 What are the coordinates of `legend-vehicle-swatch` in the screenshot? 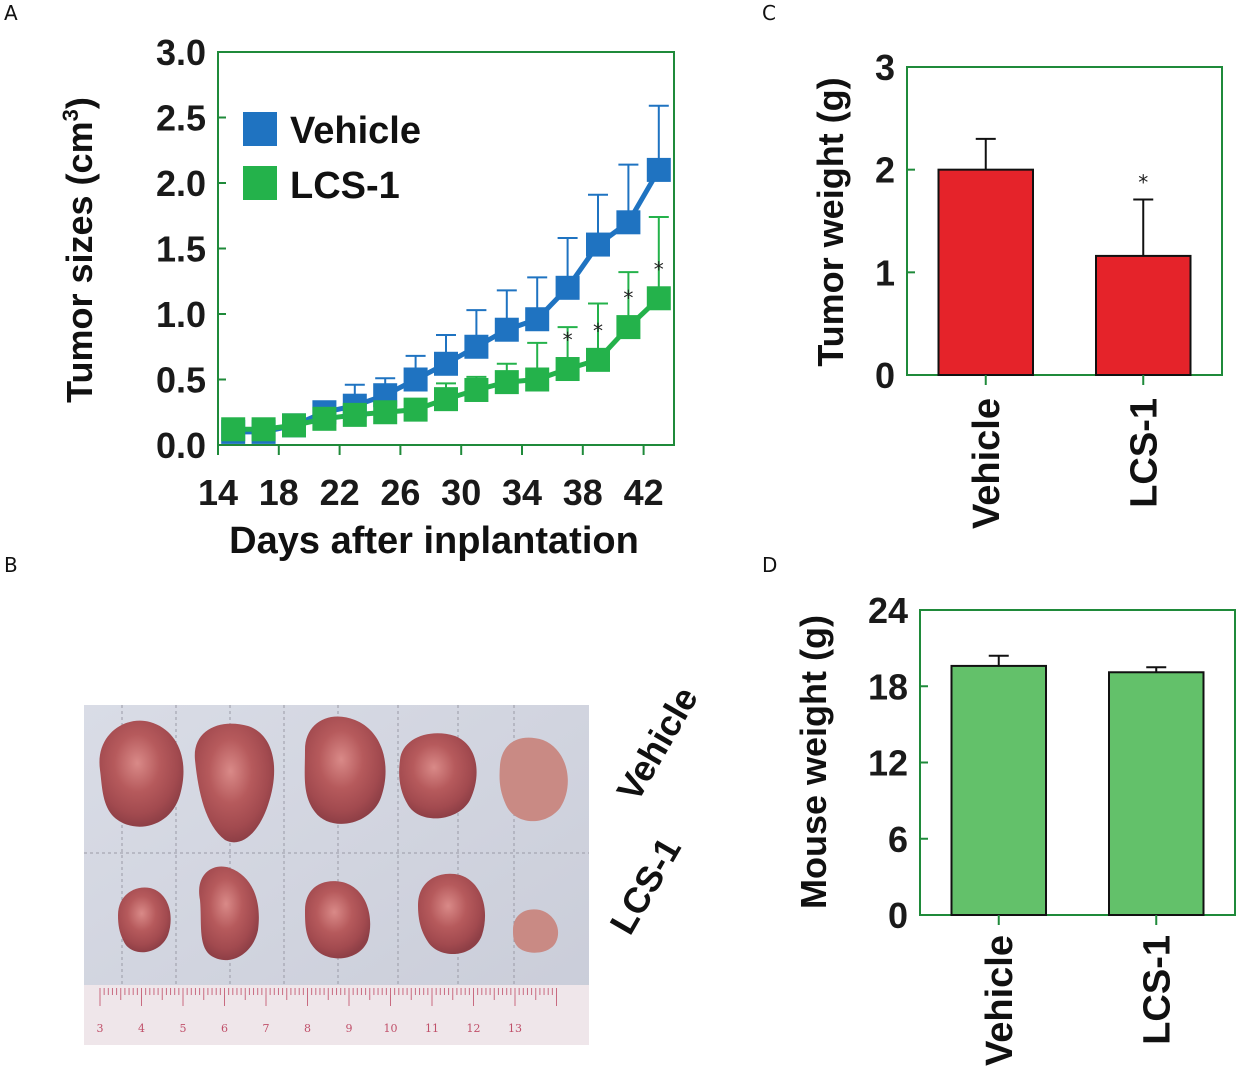 It's located at (260, 129).